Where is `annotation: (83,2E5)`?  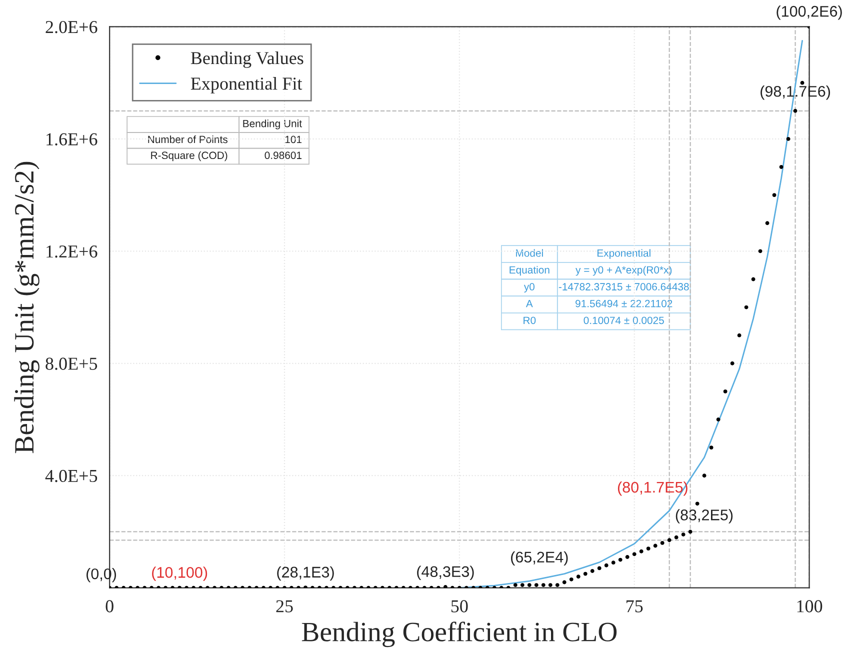 annotation: (83,2E5) is located at coordinates (704, 516).